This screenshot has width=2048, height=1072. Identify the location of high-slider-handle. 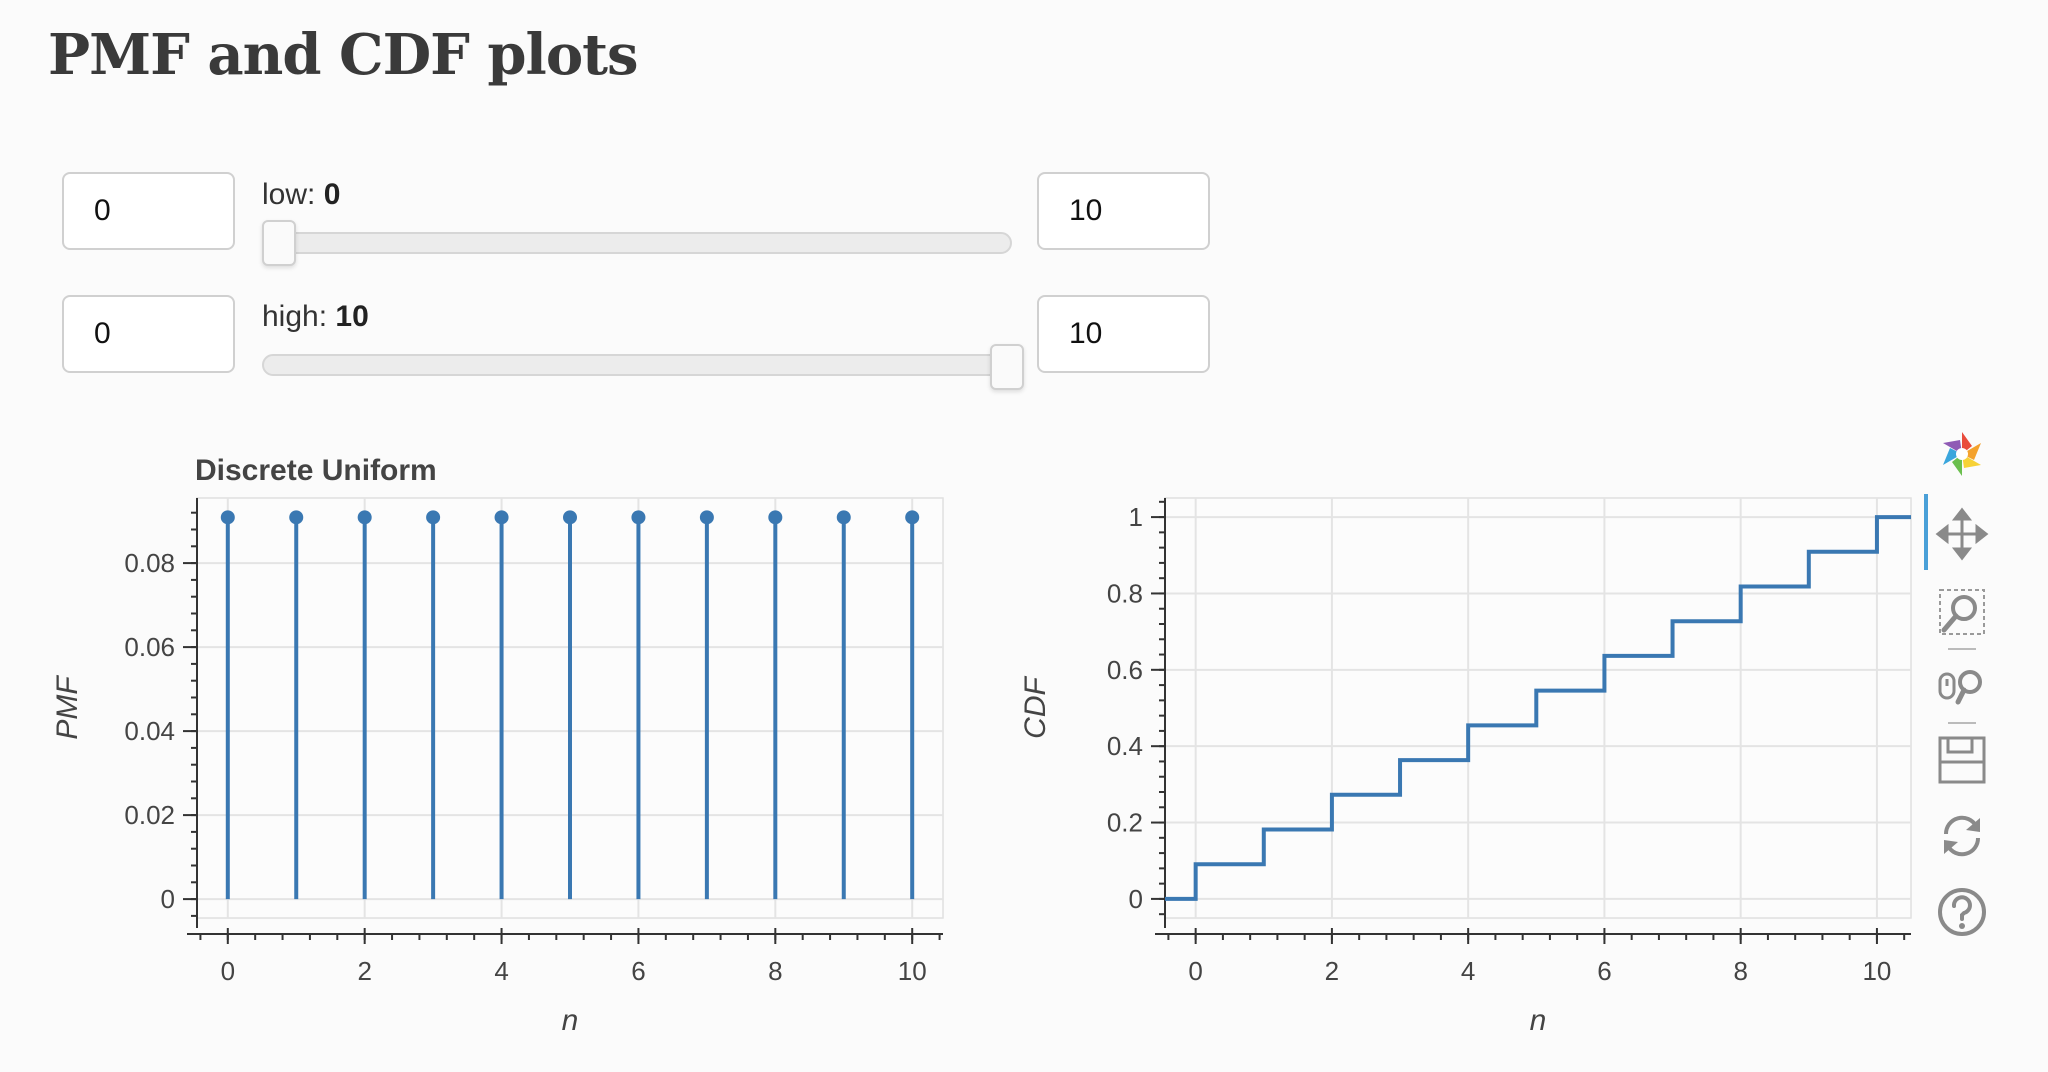
(1007, 367).